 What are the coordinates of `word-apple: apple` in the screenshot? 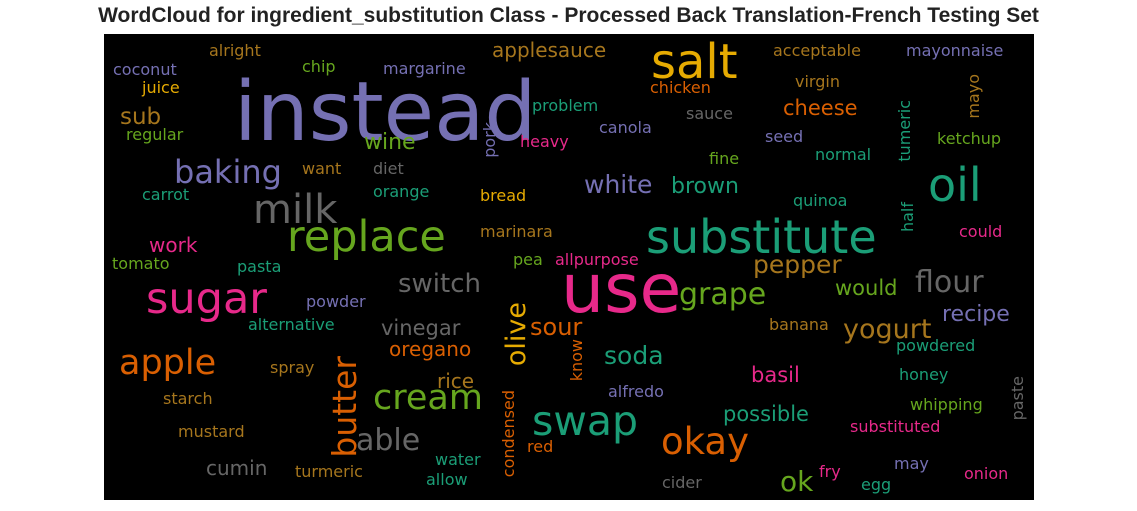 It's located at (168, 363).